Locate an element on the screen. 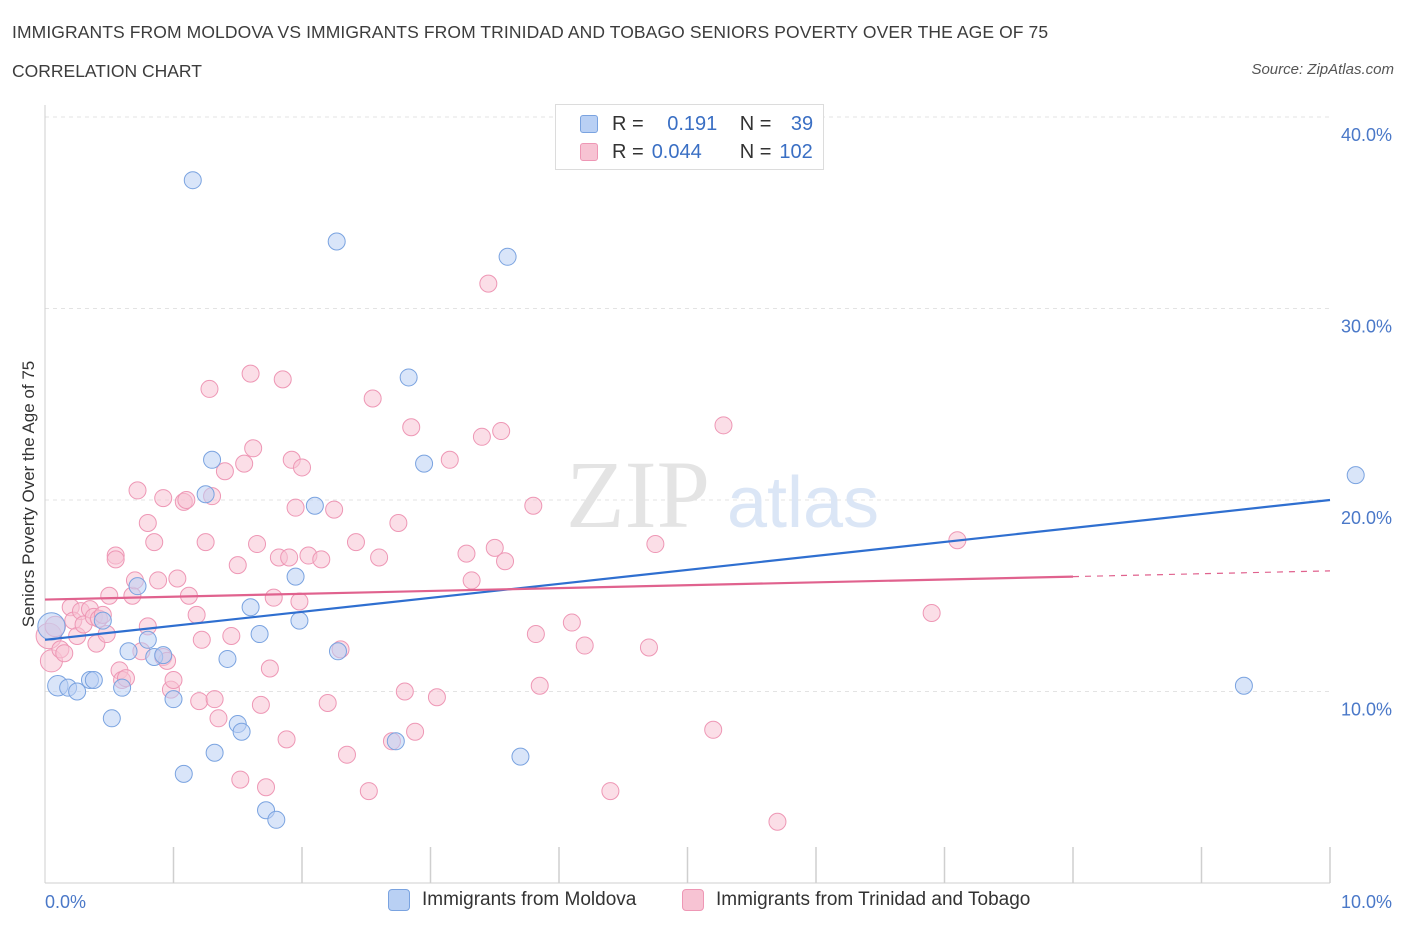 This screenshot has height=930, width=1406. y-tick-label: 20.0% is located at coordinates (1366, 518).